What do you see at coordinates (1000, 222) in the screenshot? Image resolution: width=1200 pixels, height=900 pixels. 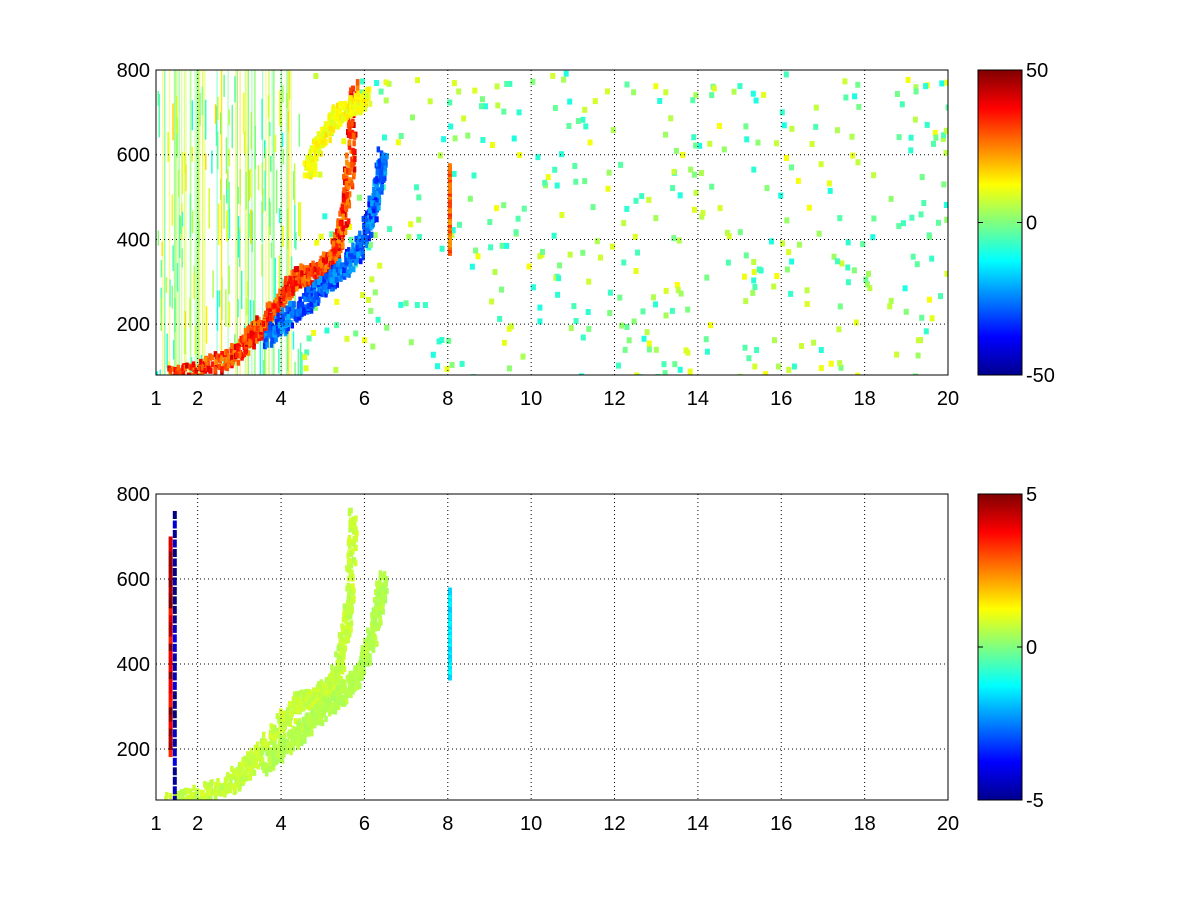 I see `top-colorbar` at bounding box center [1000, 222].